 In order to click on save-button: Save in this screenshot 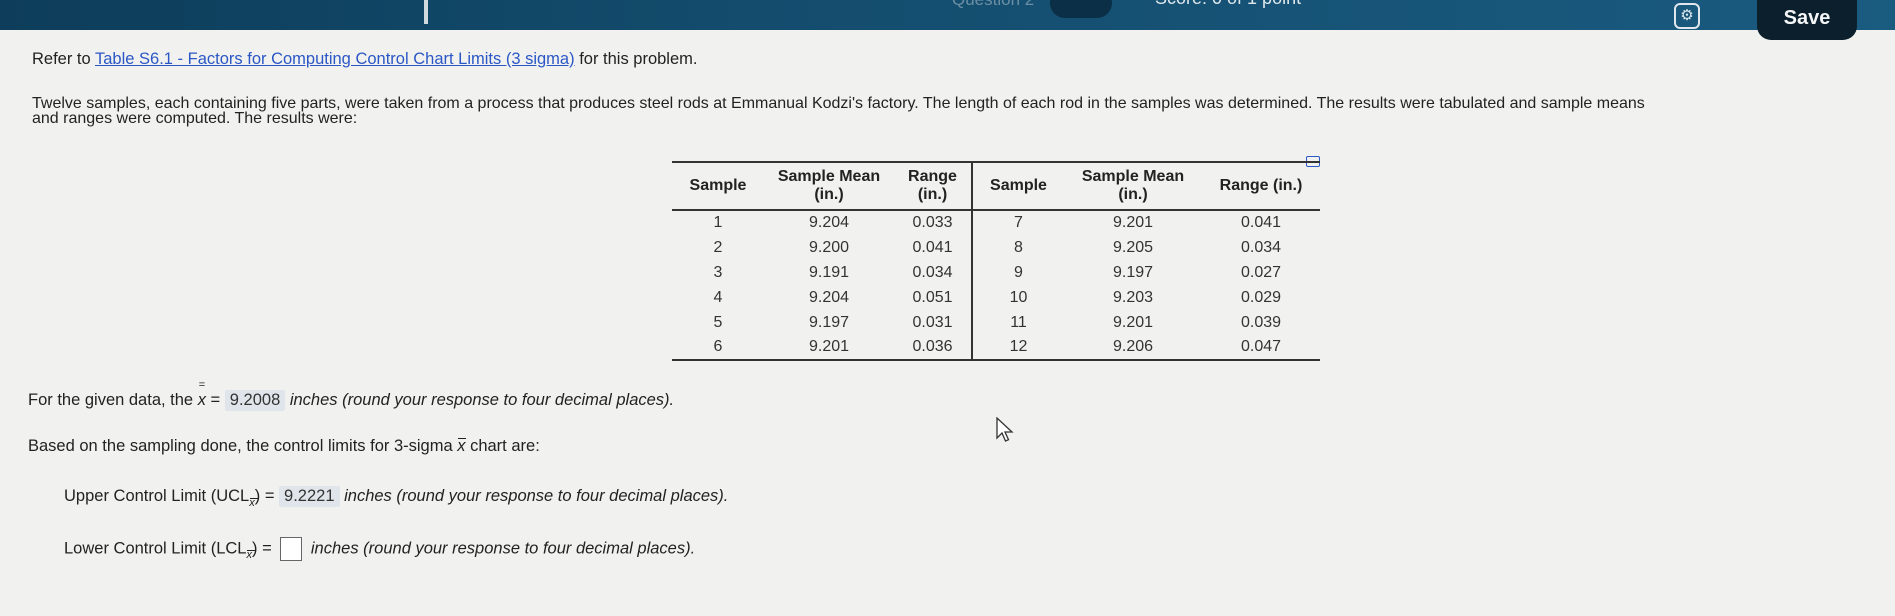, I will do `click(1807, 20)`.